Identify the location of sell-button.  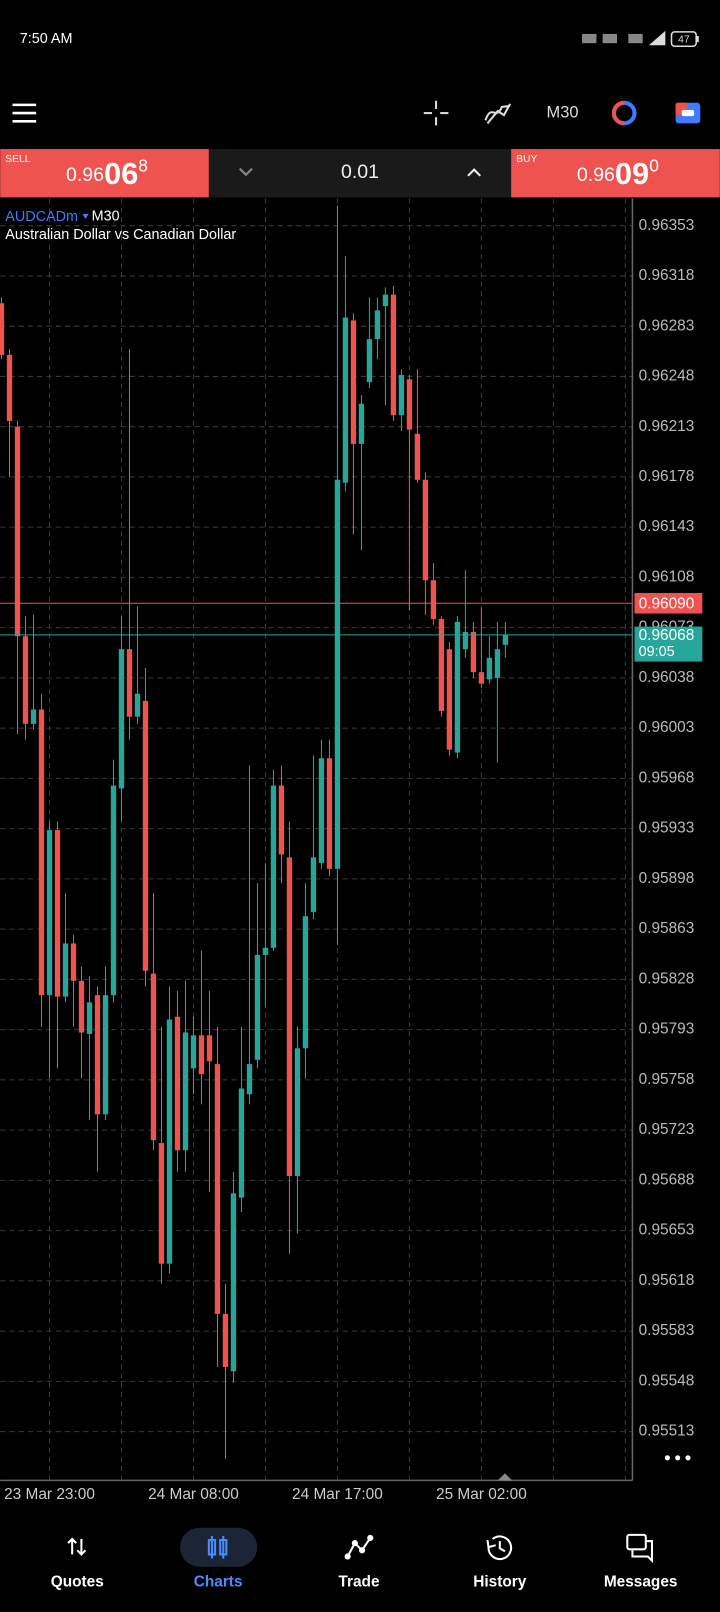
(104, 173).